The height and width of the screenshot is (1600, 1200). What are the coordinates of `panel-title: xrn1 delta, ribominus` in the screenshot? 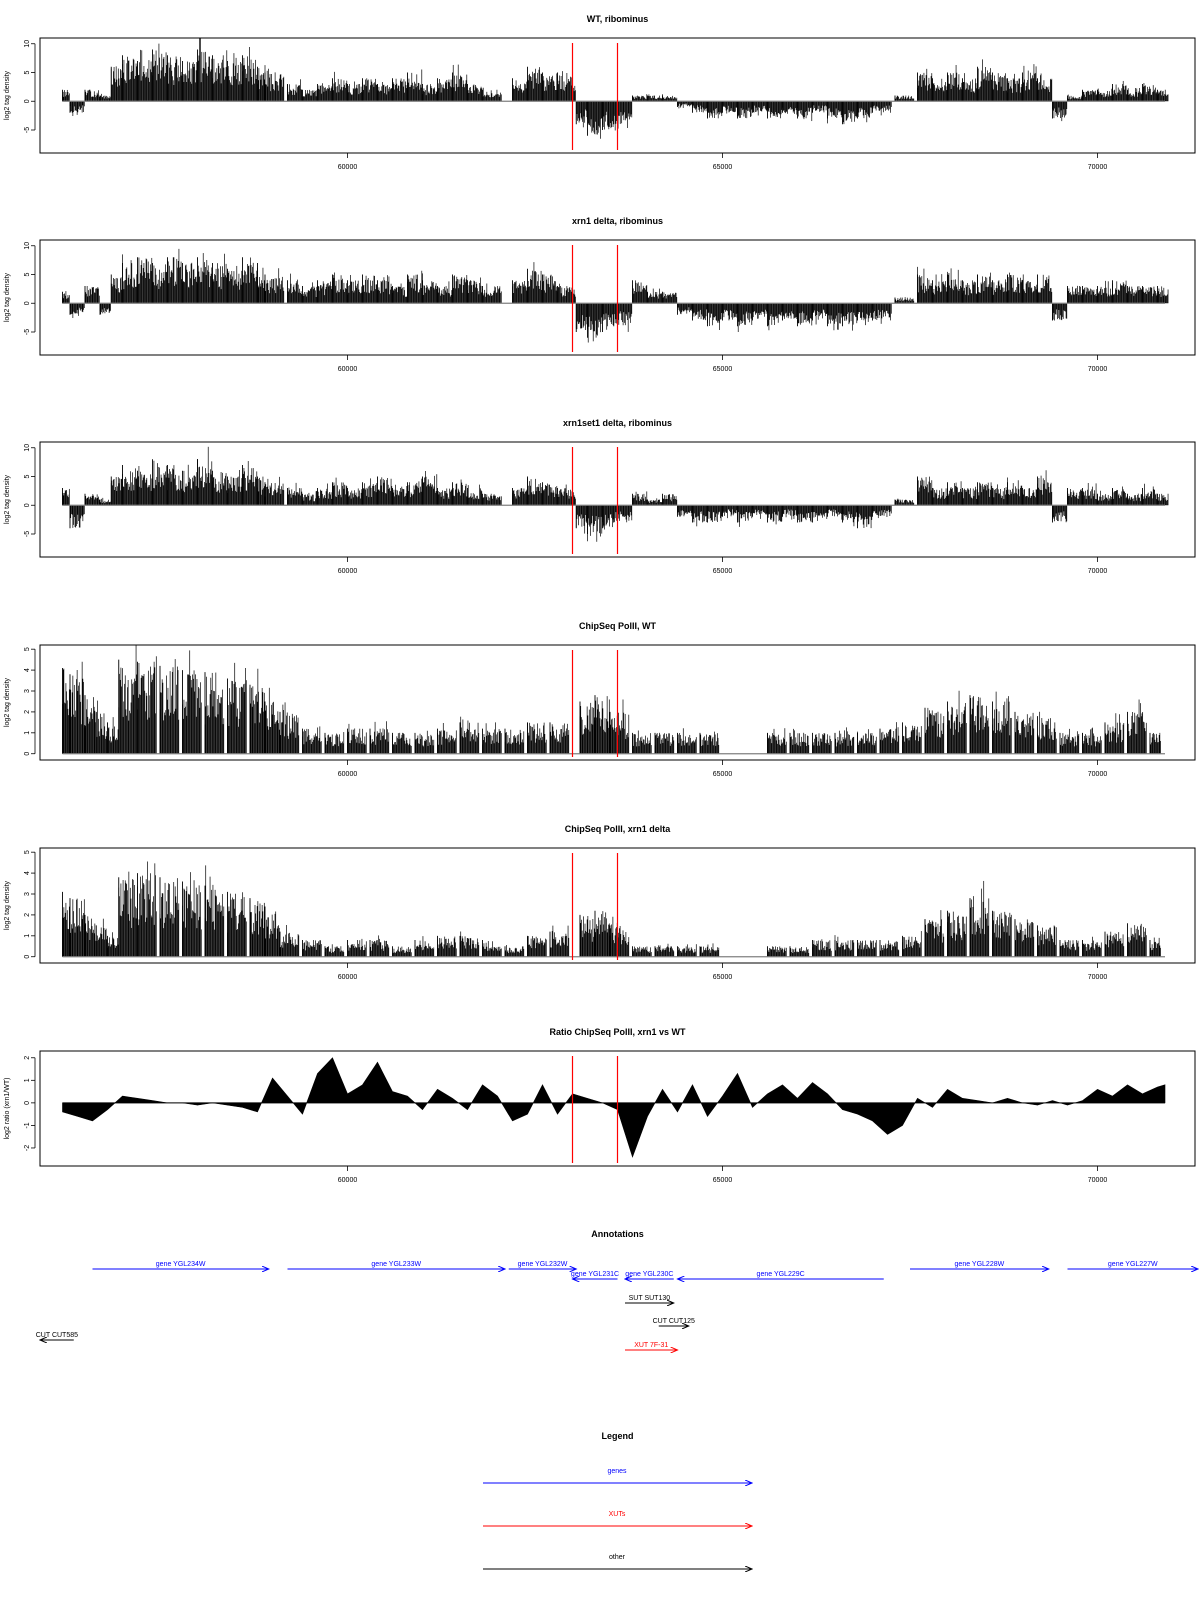 It's located at (617, 221).